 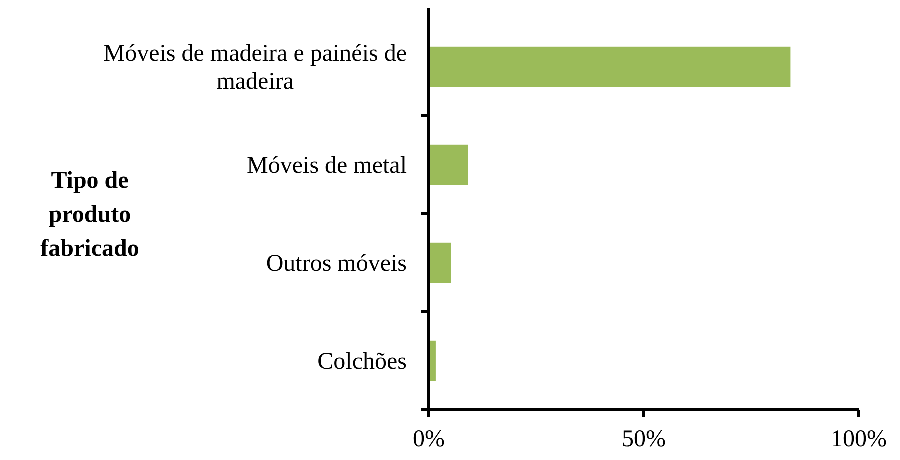 I want to click on x-tick-label: 0%, so click(x=429, y=439).